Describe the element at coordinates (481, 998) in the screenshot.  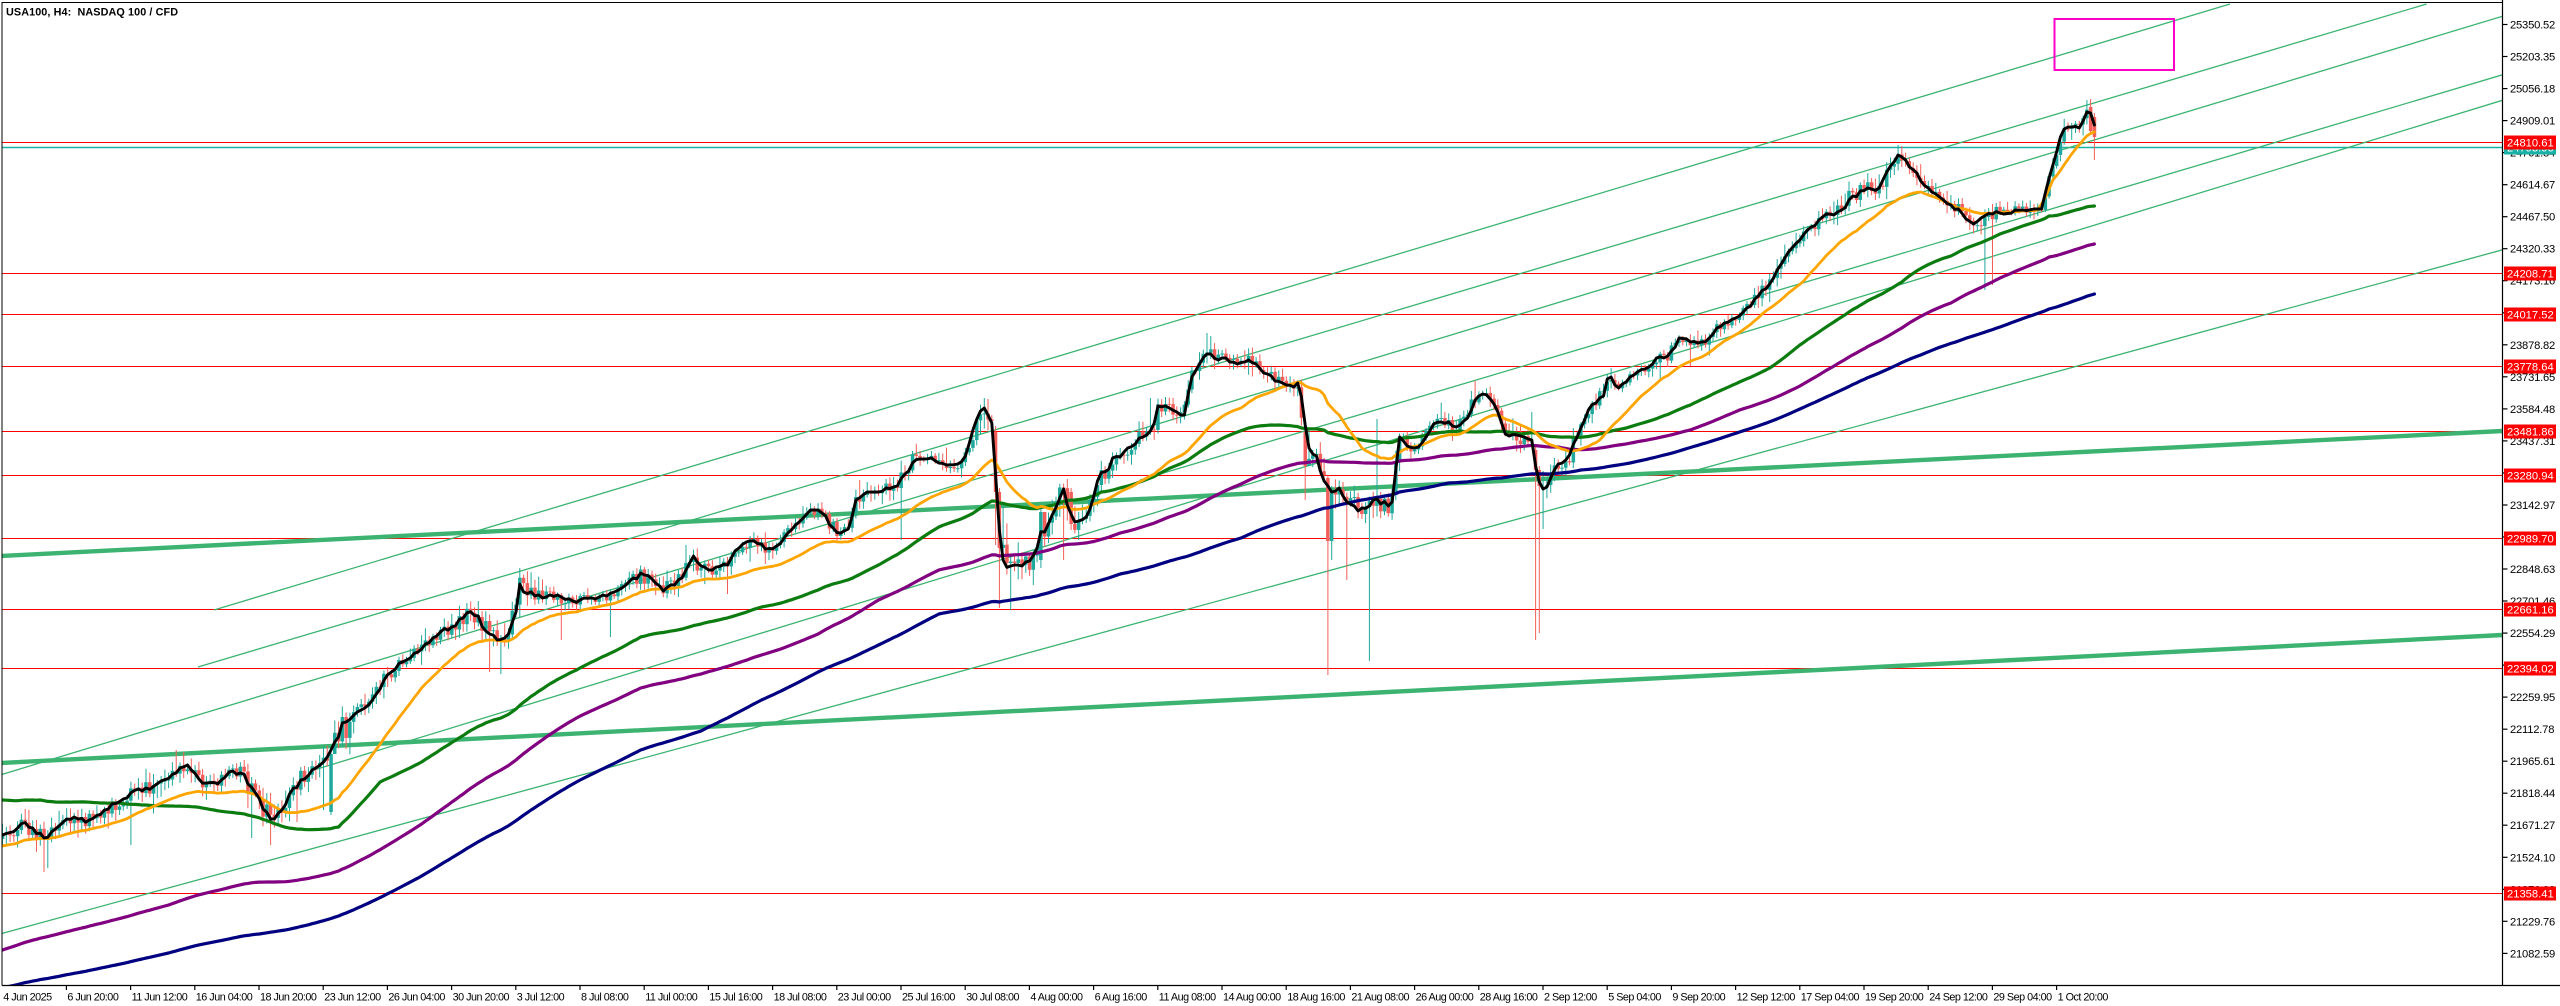
I see `svg-text: 30 Jun 20:00` at that location.